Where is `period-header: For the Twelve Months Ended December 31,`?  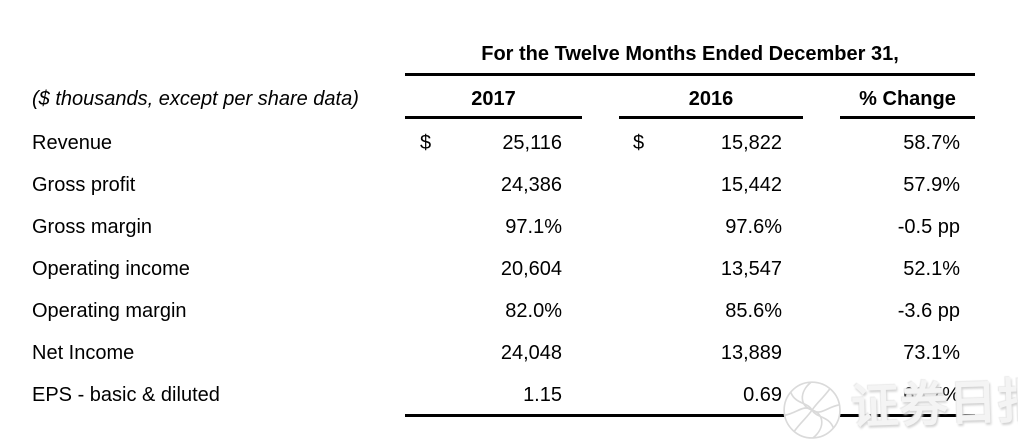
period-header: For the Twelve Months Ended December 31, is located at coordinates (690, 54).